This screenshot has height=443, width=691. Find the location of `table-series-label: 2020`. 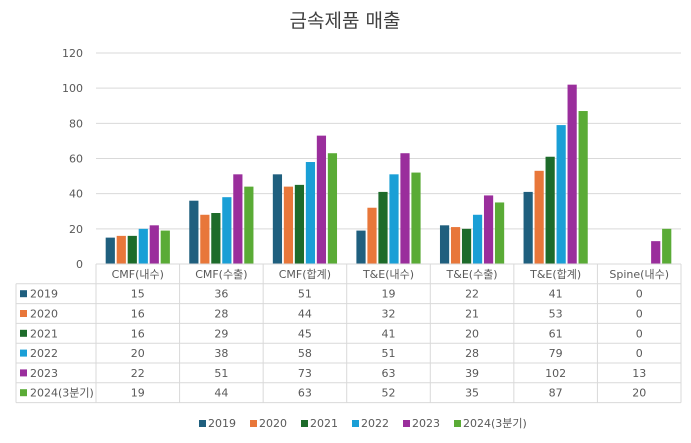

table-series-label: 2020 is located at coordinates (44, 314).